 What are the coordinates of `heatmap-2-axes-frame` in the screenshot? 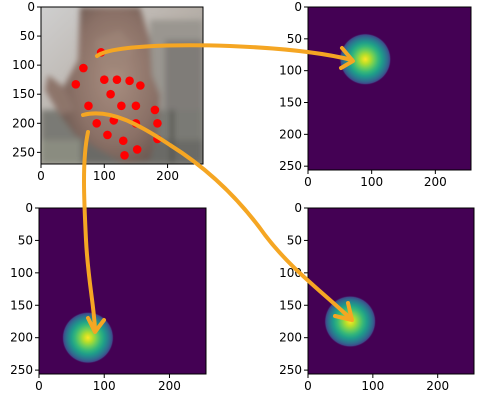 It's located at (122, 291).